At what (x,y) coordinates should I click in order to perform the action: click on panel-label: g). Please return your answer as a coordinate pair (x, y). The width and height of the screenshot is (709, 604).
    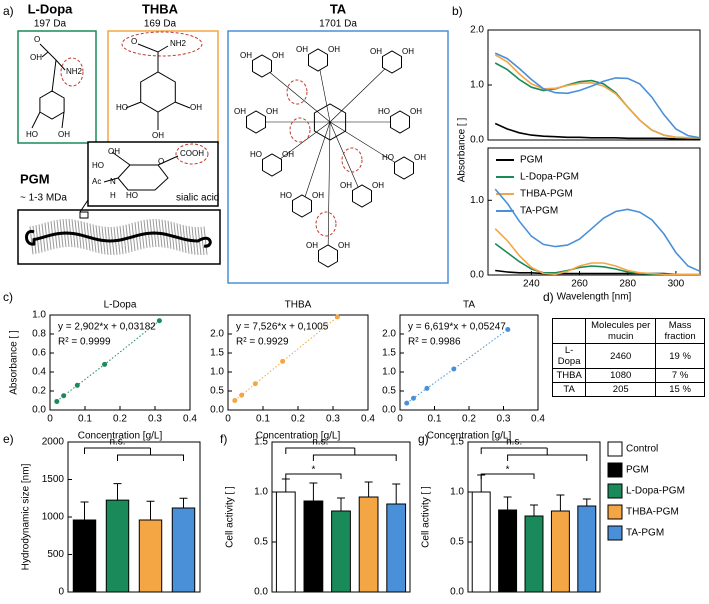
    Looking at the image, I should click on (423, 439).